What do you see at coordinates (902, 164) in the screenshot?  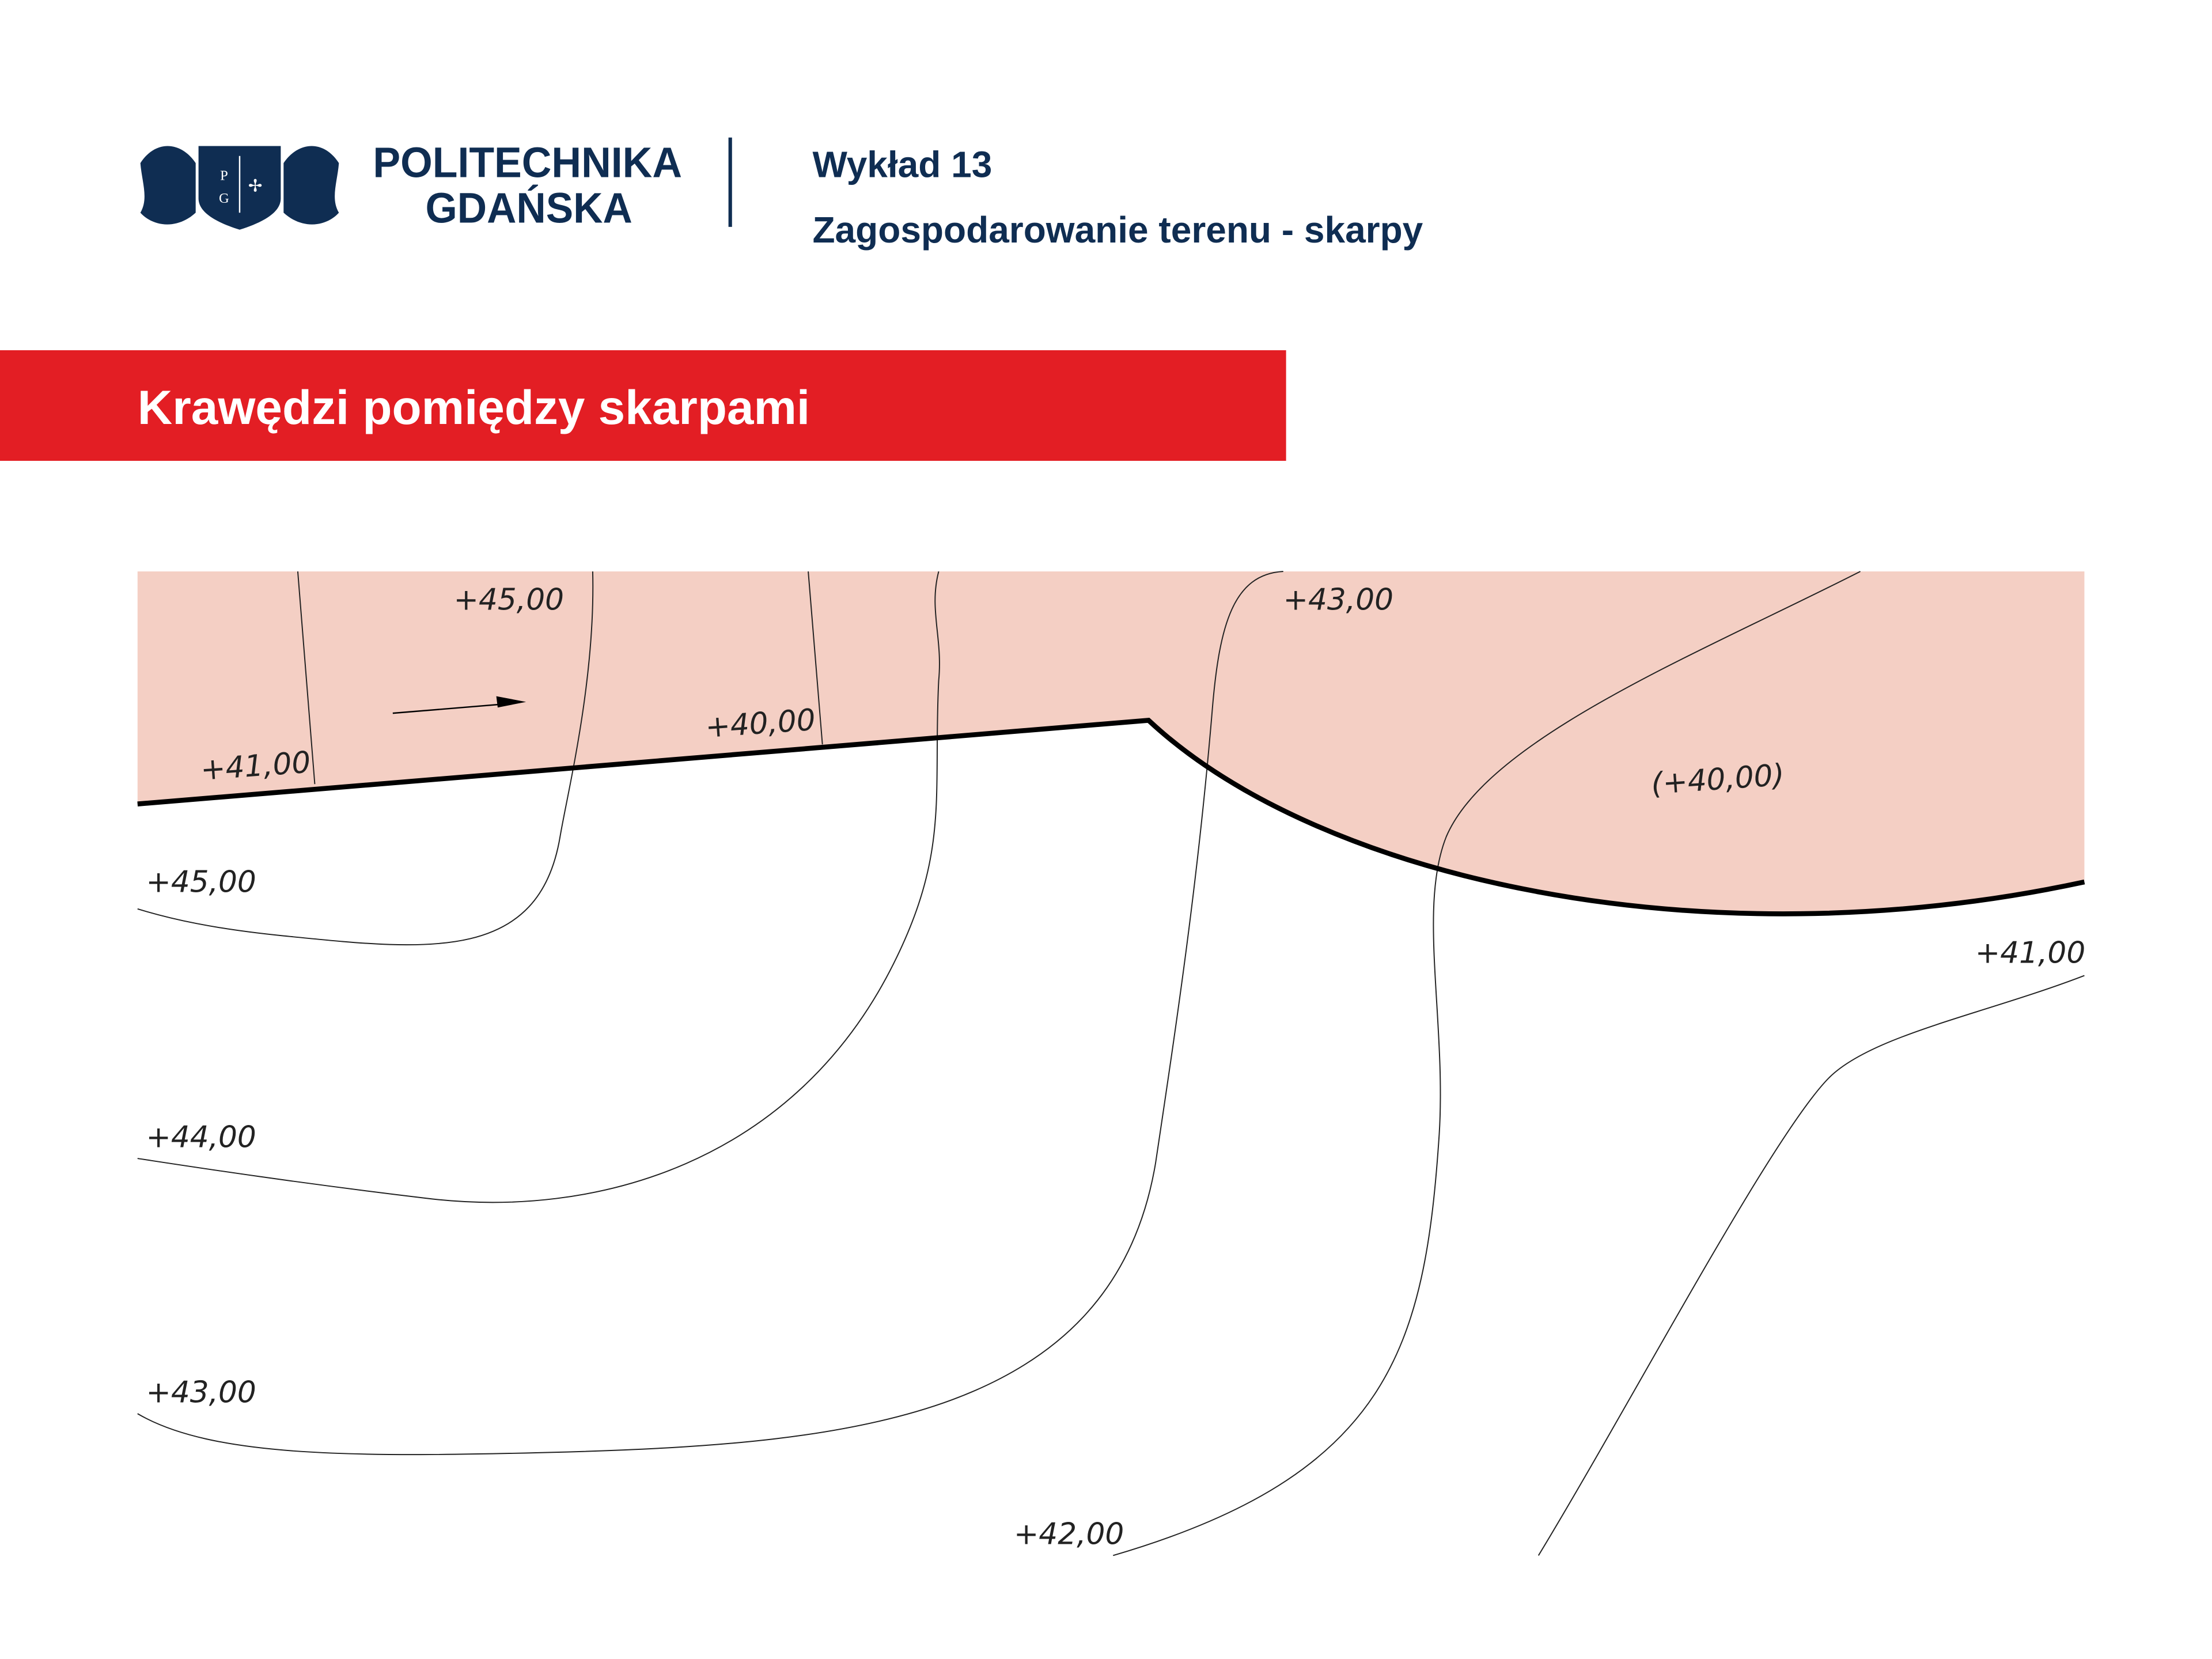 I see `lecture-number: Wykład 13` at bounding box center [902, 164].